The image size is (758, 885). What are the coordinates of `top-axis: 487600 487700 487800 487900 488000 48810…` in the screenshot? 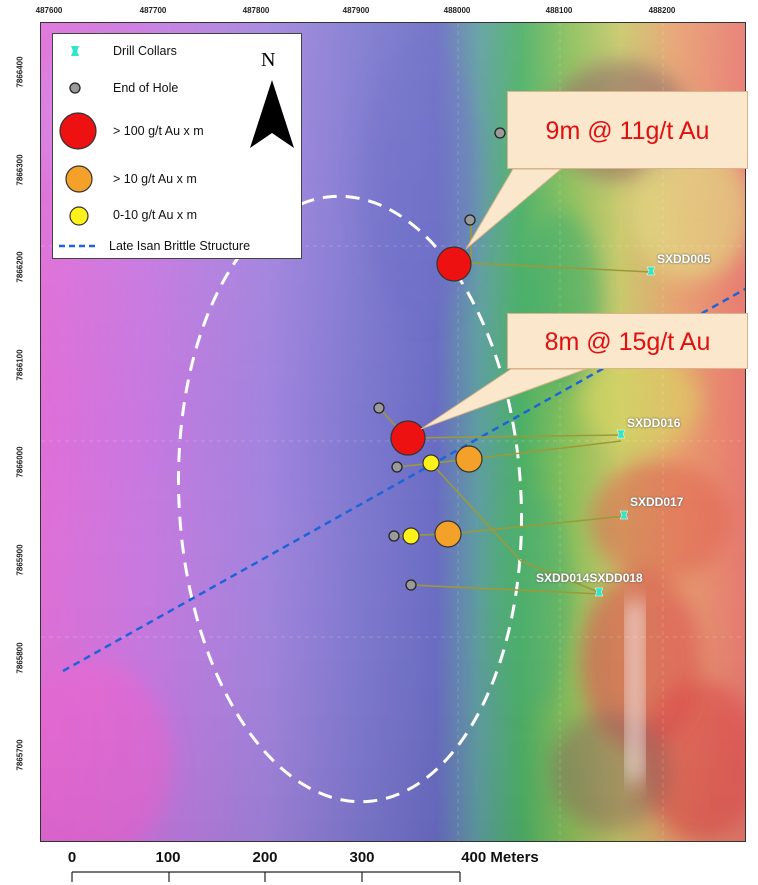 It's located at (379, 11).